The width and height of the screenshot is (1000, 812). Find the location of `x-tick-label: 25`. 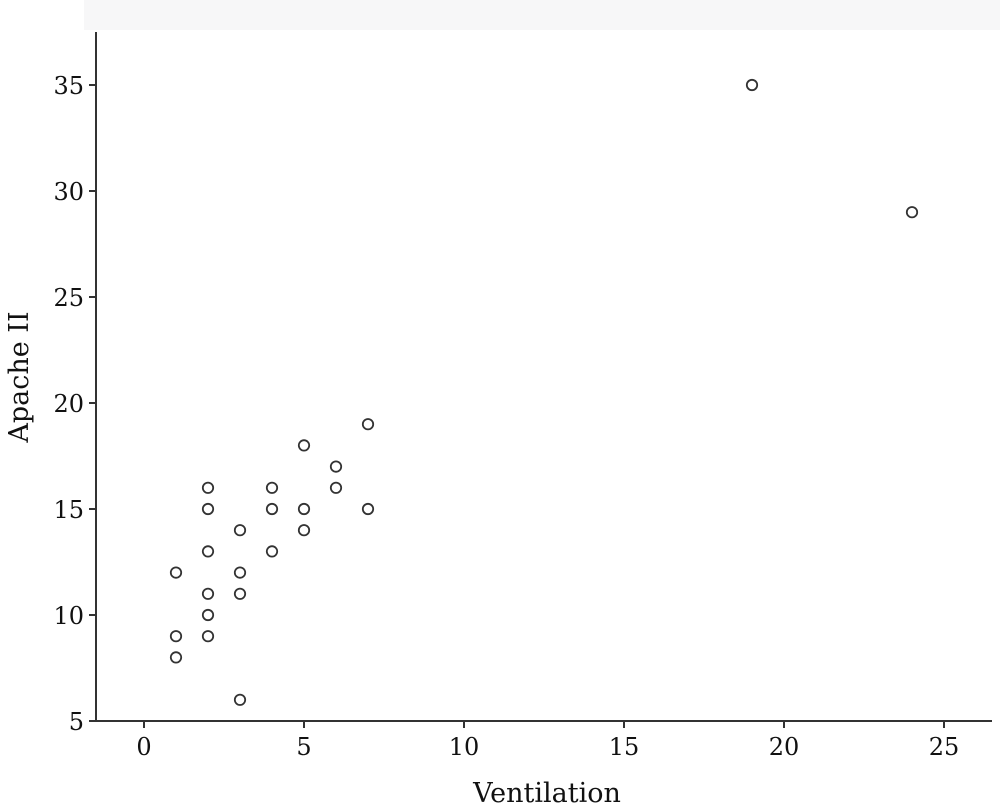

x-tick-label: 25 is located at coordinates (944, 747).